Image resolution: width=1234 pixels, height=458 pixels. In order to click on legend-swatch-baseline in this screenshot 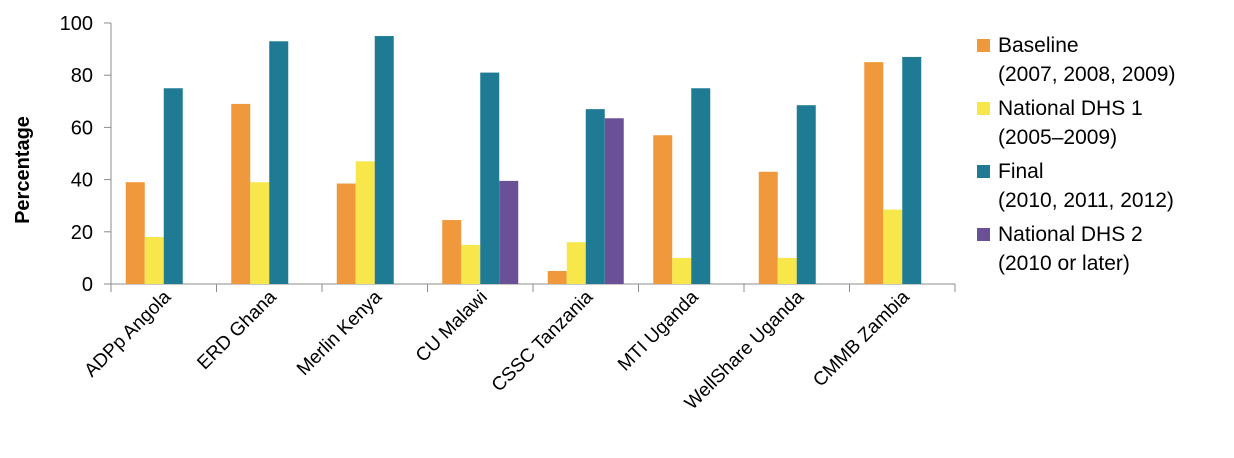, I will do `click(983, 45)`.